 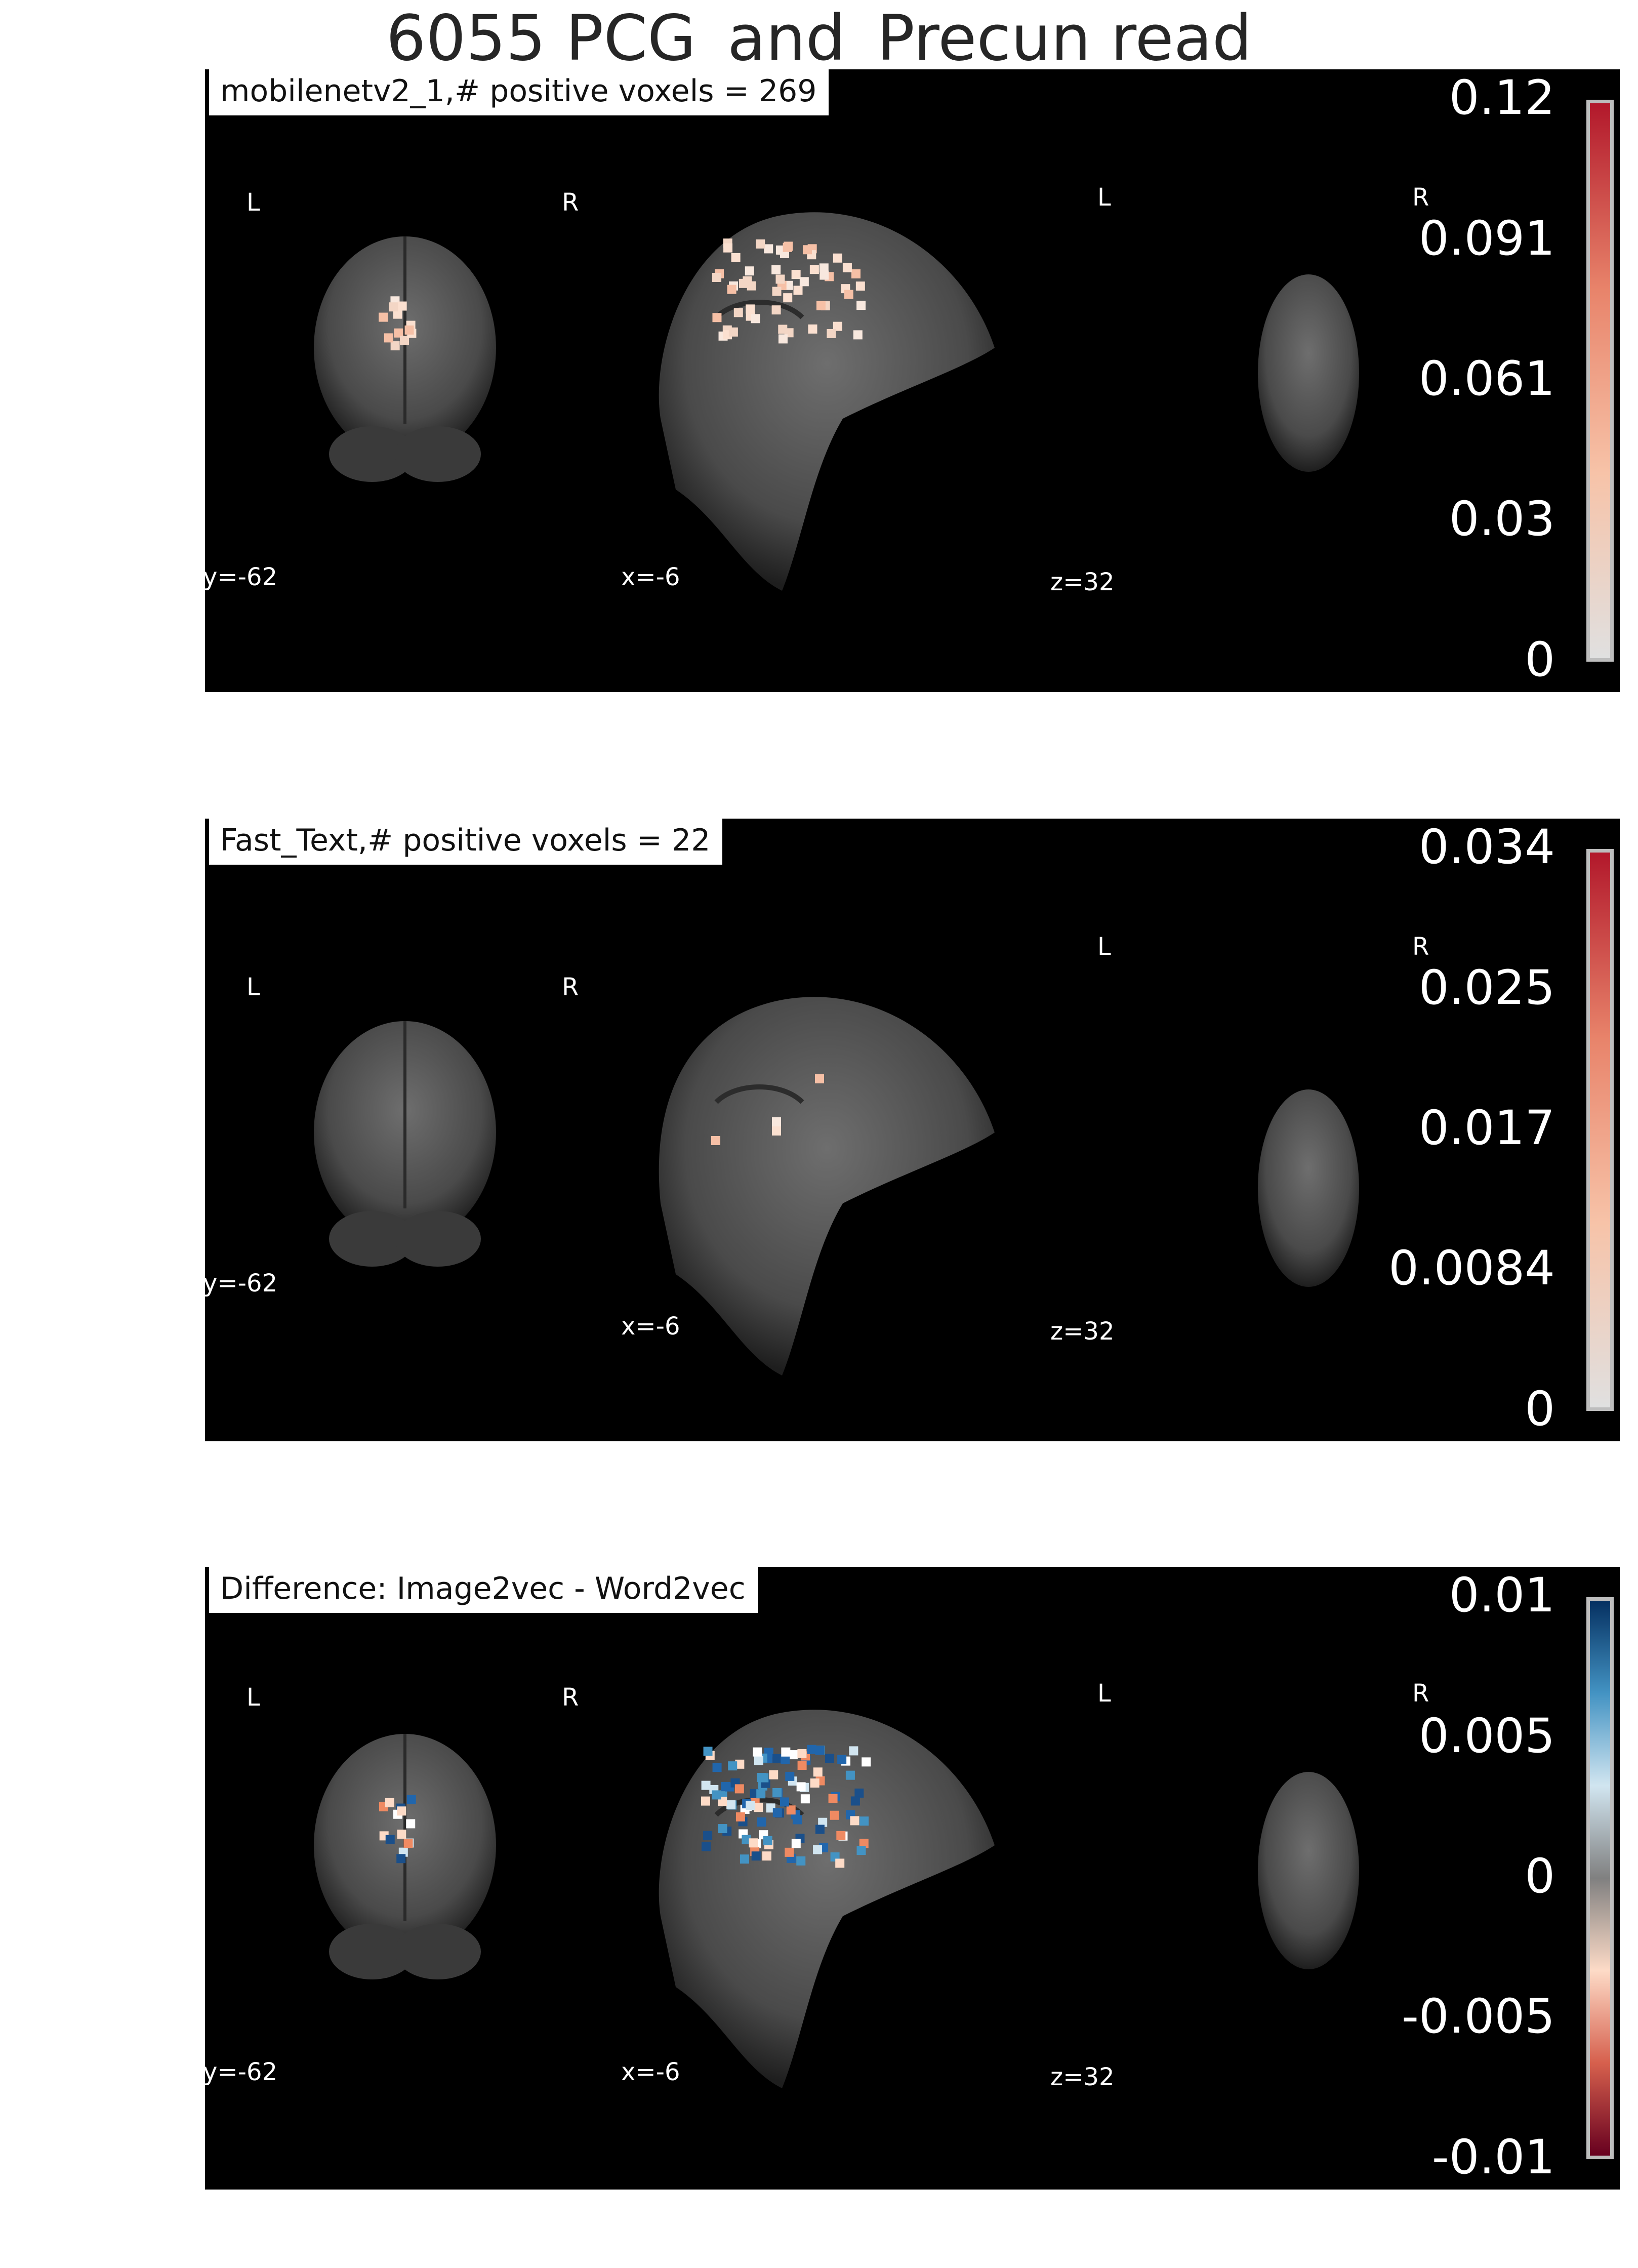 What do you see at coordinates (1487, 1128) in the screenshot?
I see `colorbar-tick-label: 0.017` at bounding box center [1487, 1128].